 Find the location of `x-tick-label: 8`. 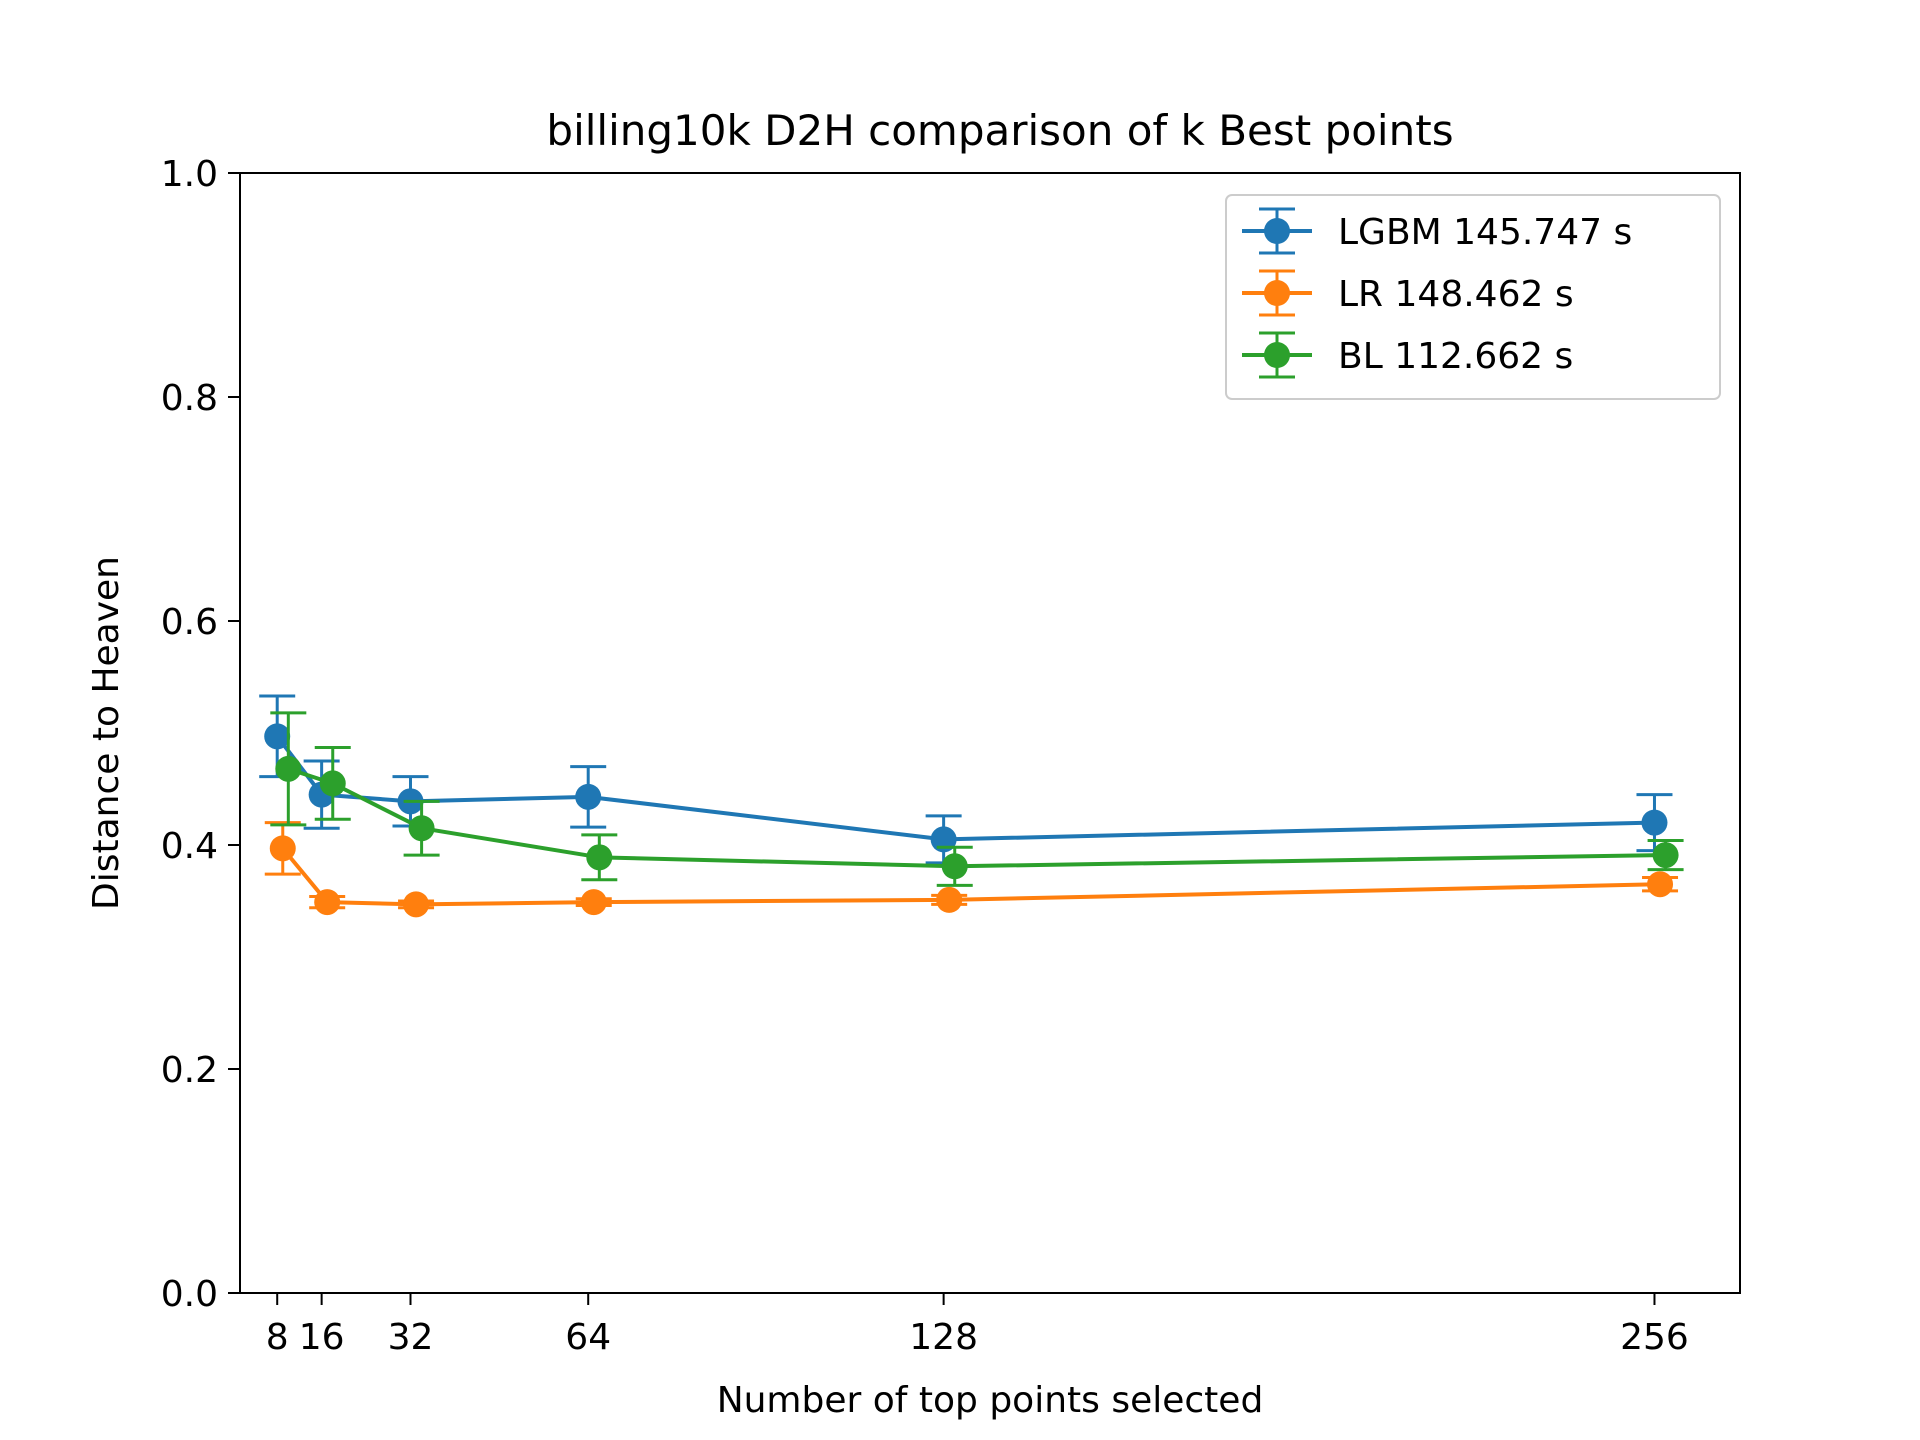

x-tick-label: 8 is located at coordinates (277, 1337).